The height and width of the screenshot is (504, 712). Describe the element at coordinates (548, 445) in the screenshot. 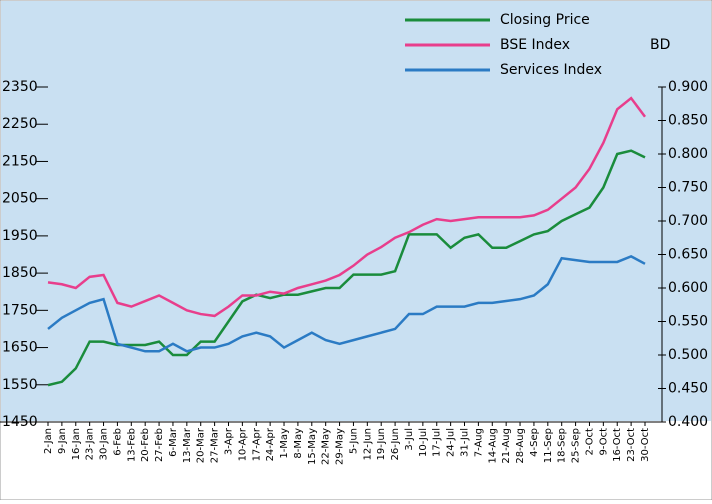

I see `x-tick-label: 11-Sep` at that location.